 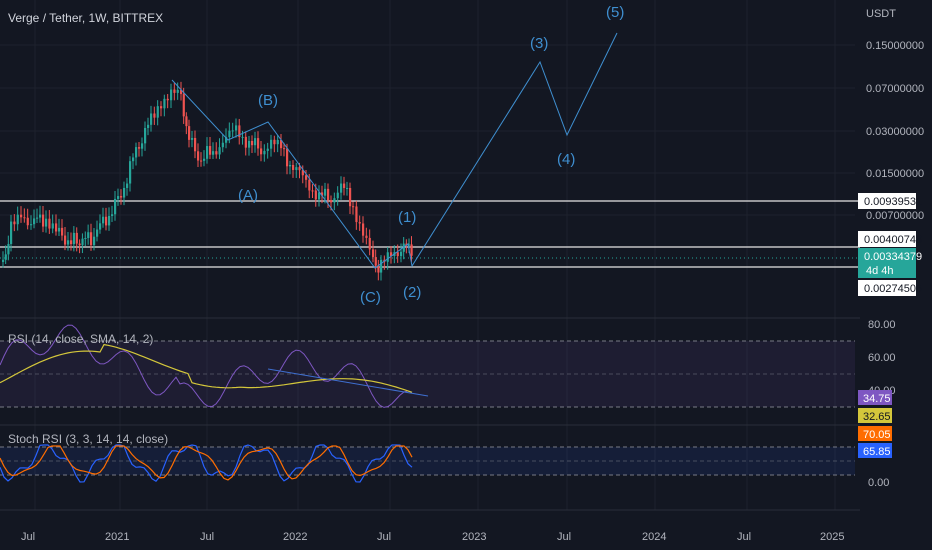 I want to click on price-tag-level2: 0.00400748, so click(x=893, y=240).